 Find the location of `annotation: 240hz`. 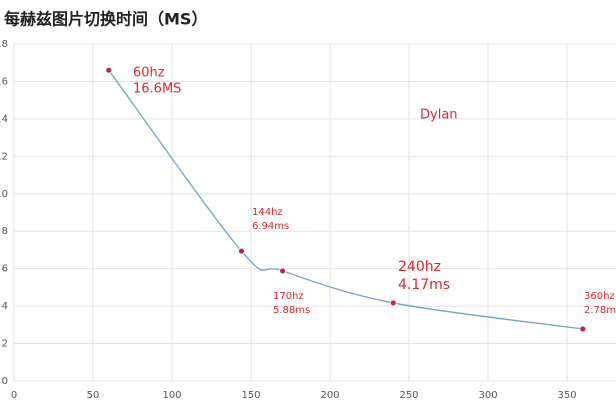

annotation: 240hz is located at coordinates (419, 267).